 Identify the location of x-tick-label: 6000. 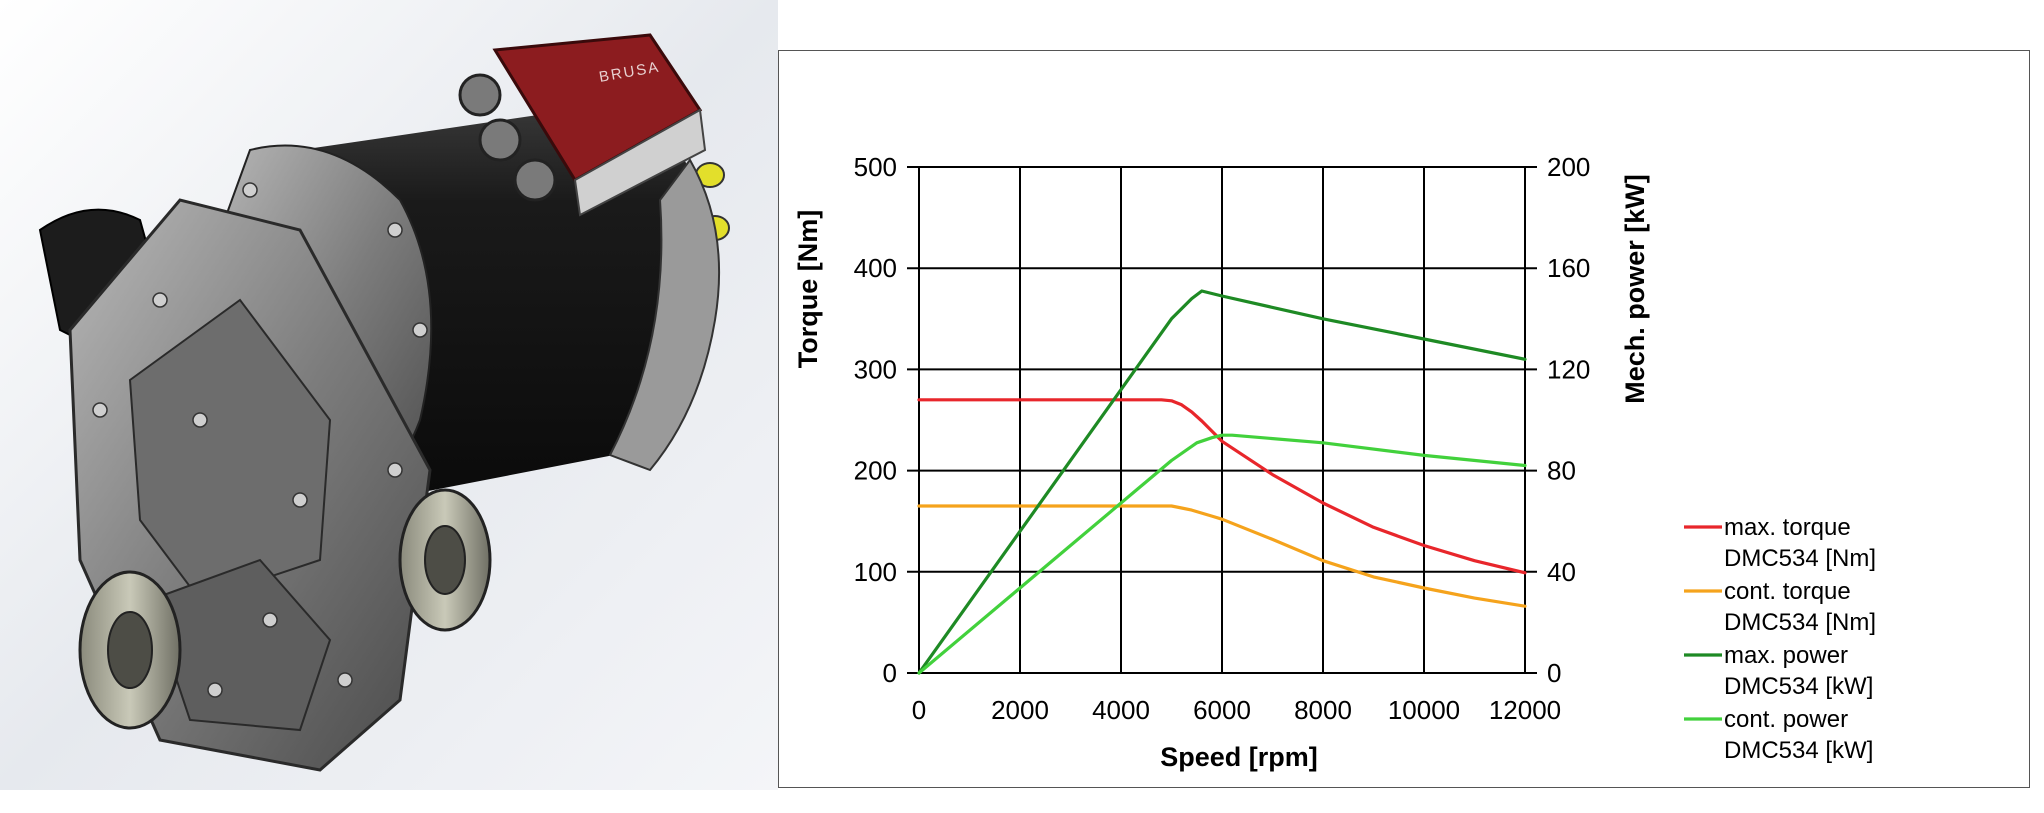
(1222, 710).